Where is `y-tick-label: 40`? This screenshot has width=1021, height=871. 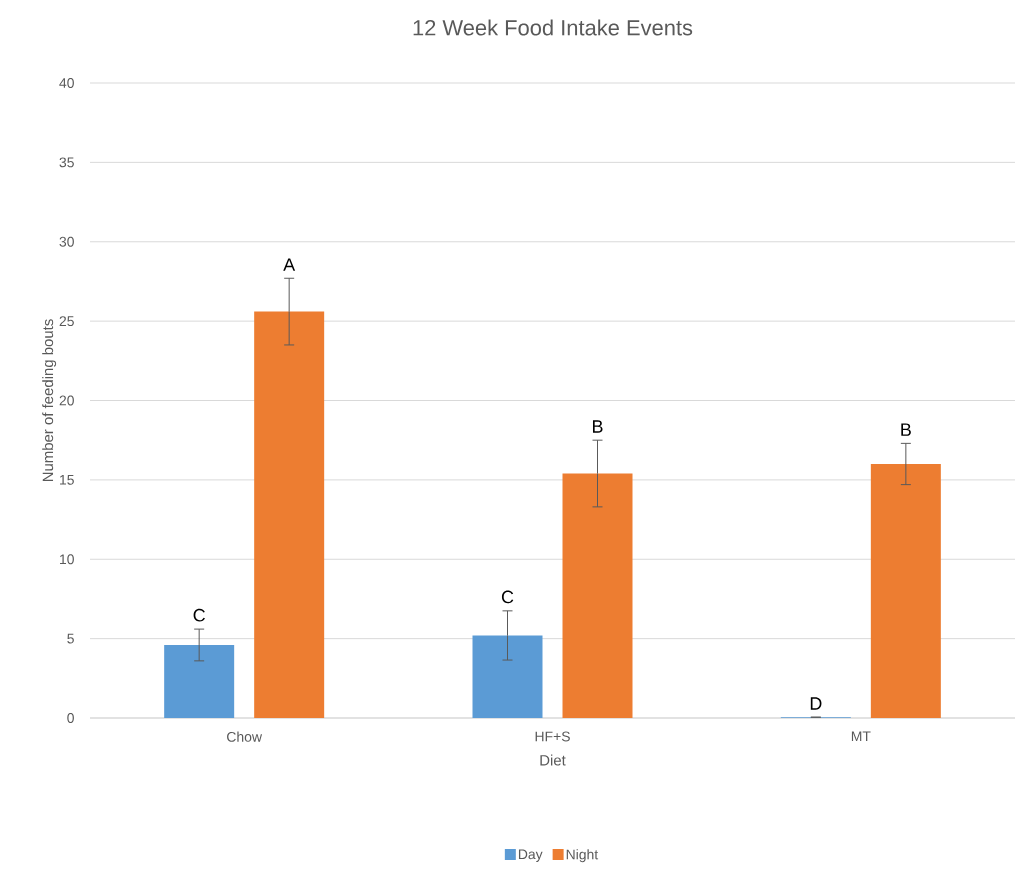
y-tick-label: 40 is located at coordinates (66, 83).